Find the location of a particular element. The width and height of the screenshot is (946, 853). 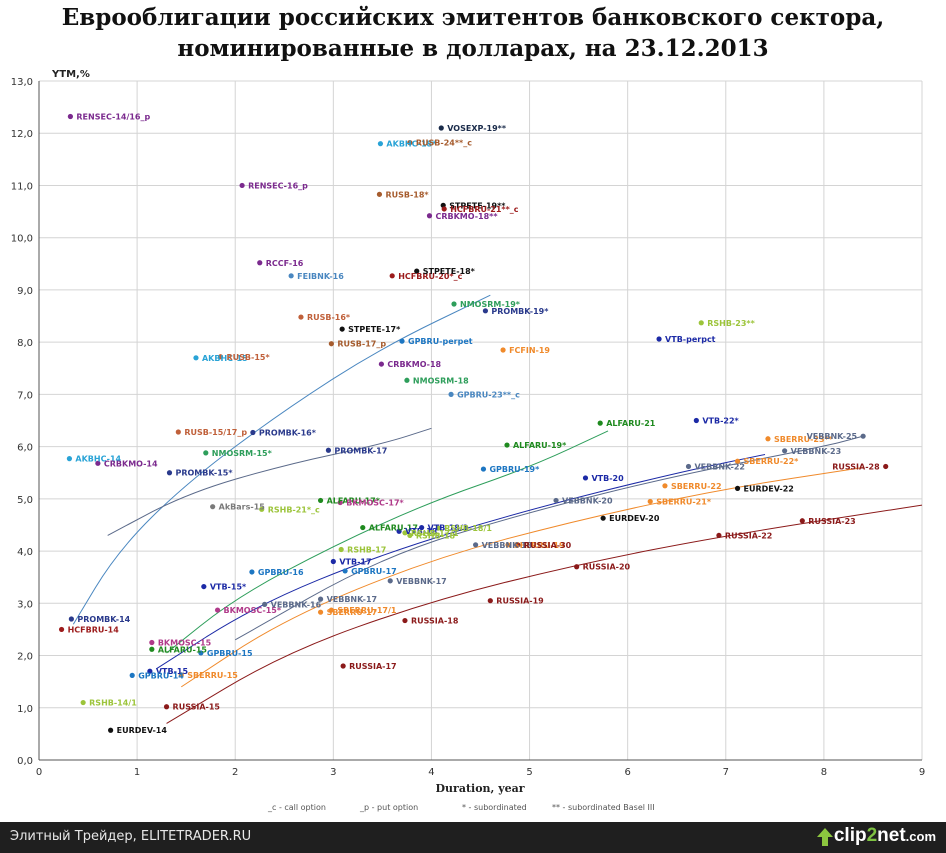

point-label: EURDEV-20 is located at coordinates (634, 518).